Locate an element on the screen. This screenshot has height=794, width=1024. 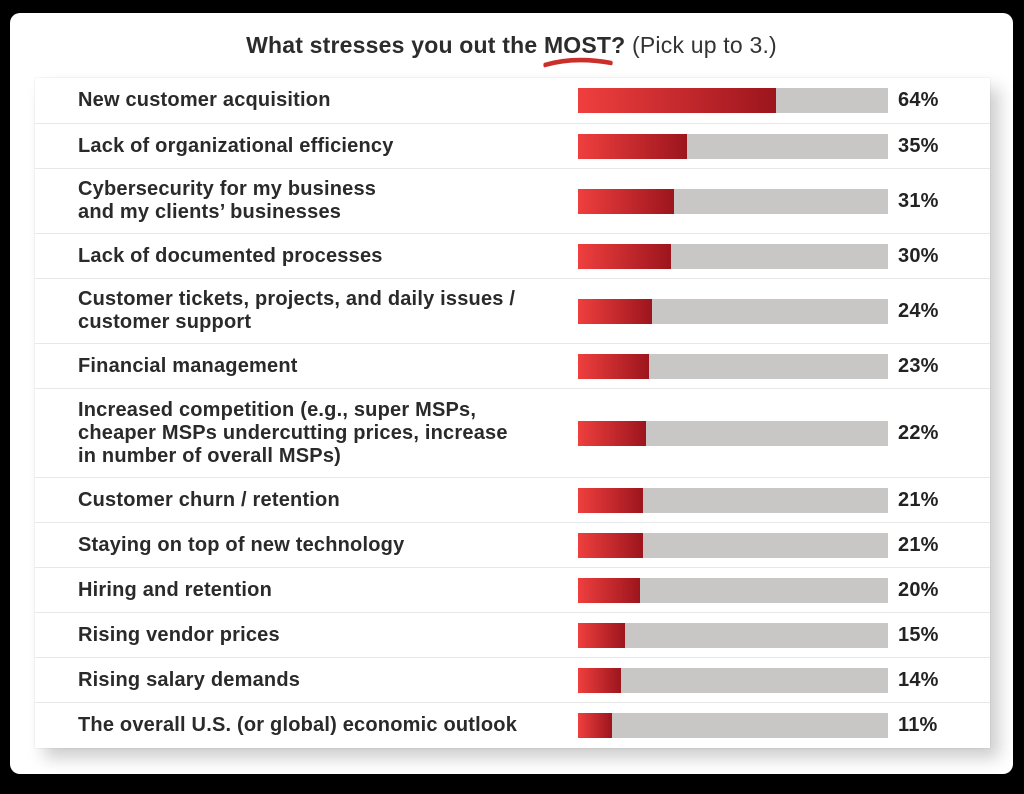
value-label: 15% is located at coordinates (918, 634).